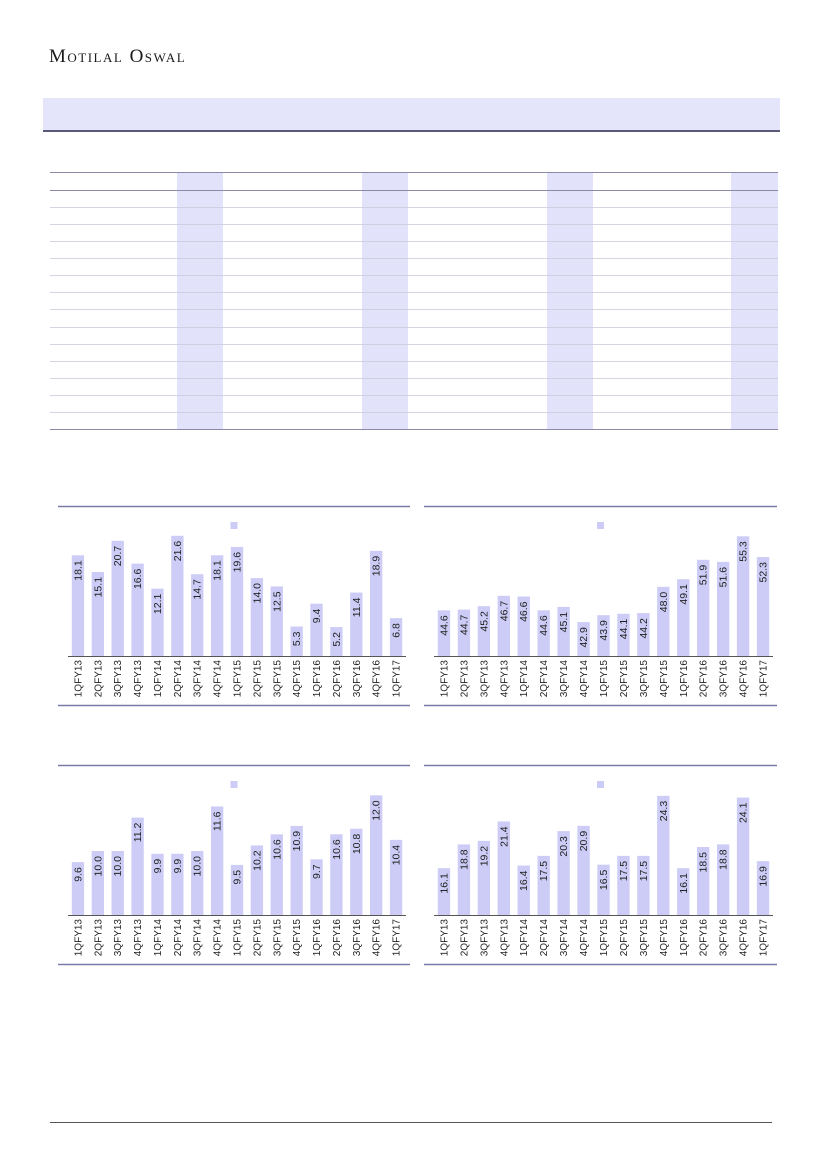 This screenshot has width=827, height=1169. Describe the element at coordinates (357, 607) in the screenshot. I see `data-label: 11.4` at that location.